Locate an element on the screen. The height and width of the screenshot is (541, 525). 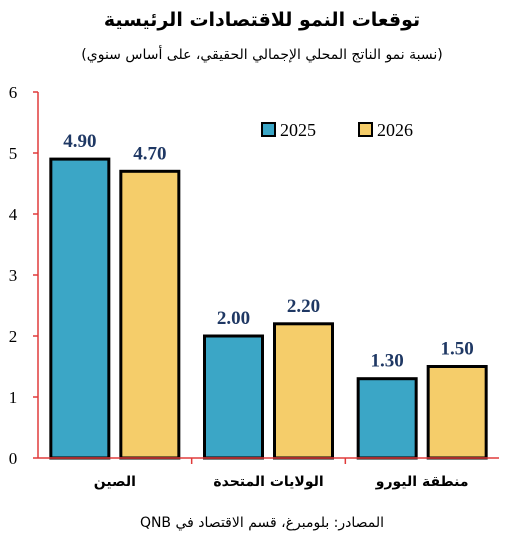
y-tick-label-4: 4 is located at coordinates (13, 214).